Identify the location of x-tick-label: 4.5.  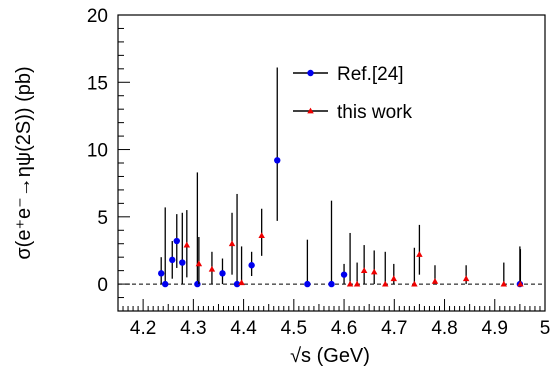
(294, 328).